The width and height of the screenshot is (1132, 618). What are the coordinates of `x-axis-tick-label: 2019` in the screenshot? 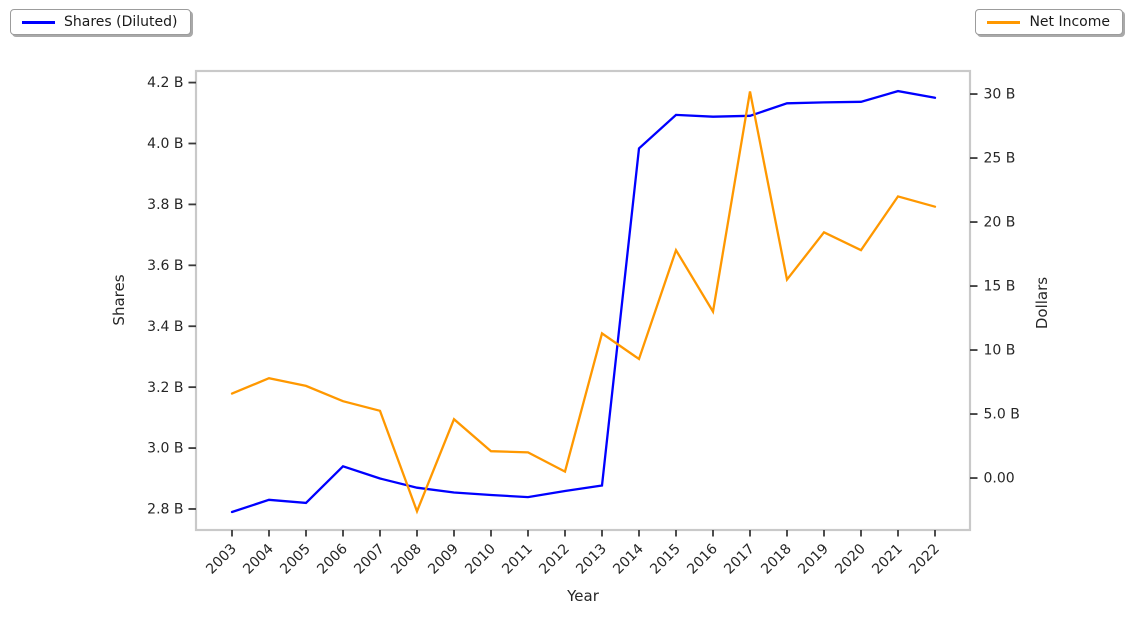 It's located at (813, 559).